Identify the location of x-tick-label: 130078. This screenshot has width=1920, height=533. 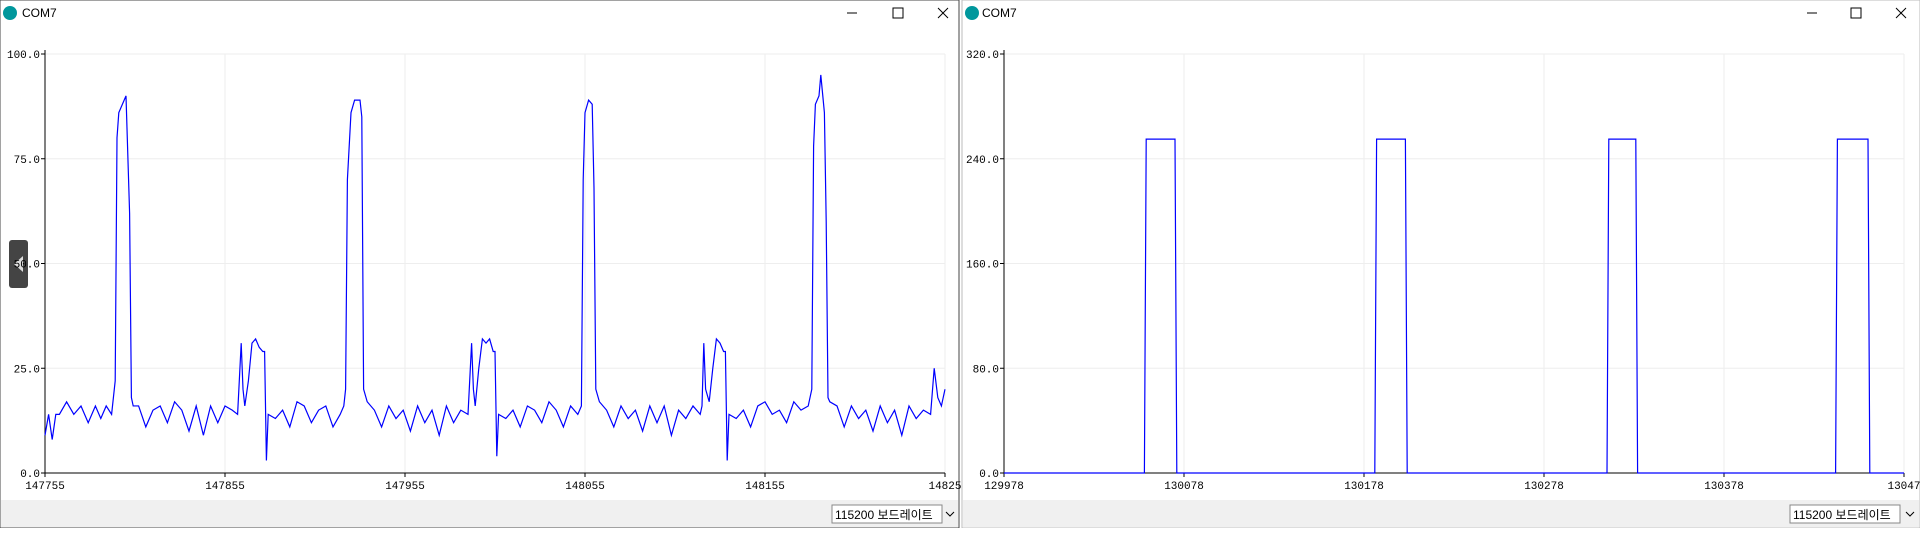
(1184, 487).